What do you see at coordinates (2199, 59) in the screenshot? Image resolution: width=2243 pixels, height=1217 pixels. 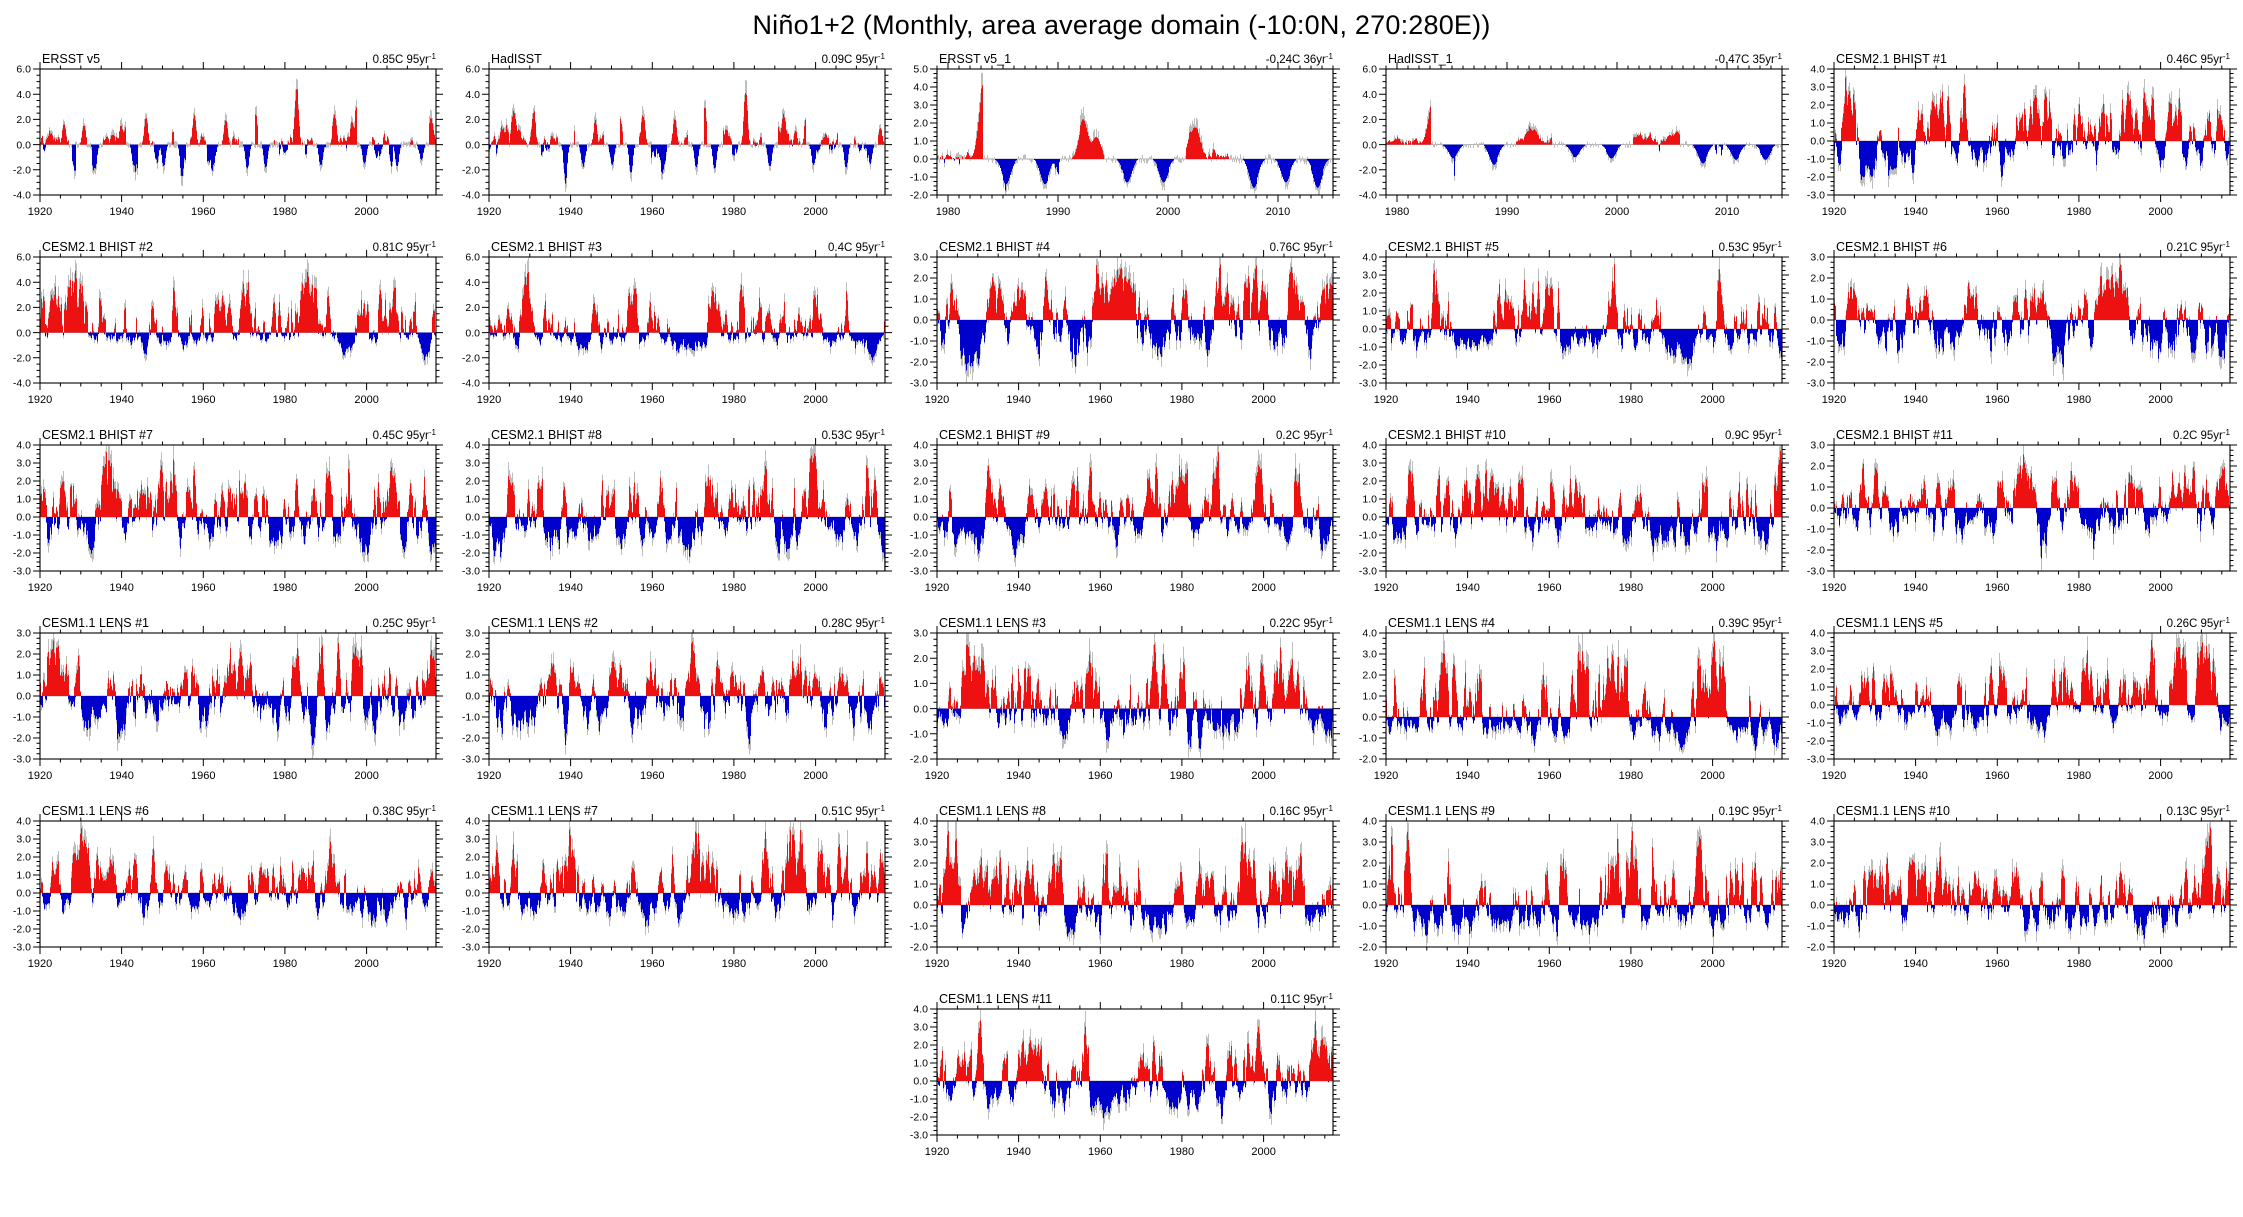 I see `trend-label: 0.46C 95yr-1` at bounding box center [2199, 59].